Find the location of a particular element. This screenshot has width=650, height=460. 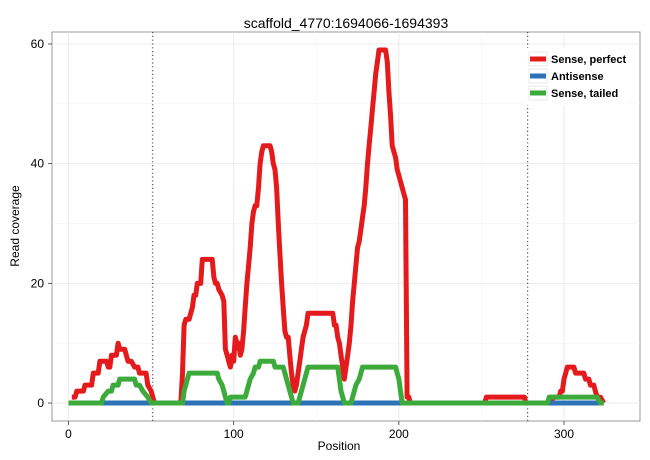

x-tick-label: 300 is located at coordinates (564, 434).